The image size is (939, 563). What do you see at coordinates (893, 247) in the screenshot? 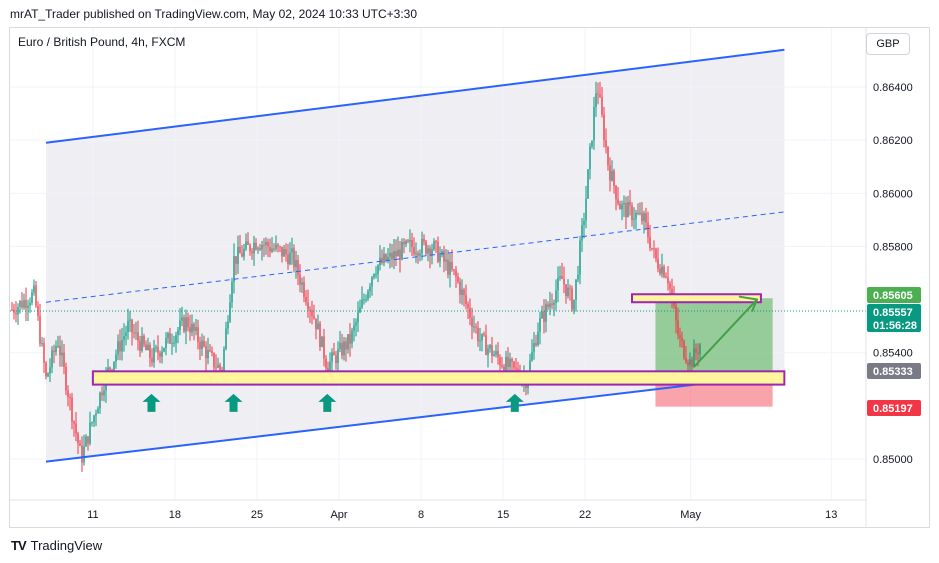
I see `price-tick-label: 0.85800` at bounding box center [893, 247].